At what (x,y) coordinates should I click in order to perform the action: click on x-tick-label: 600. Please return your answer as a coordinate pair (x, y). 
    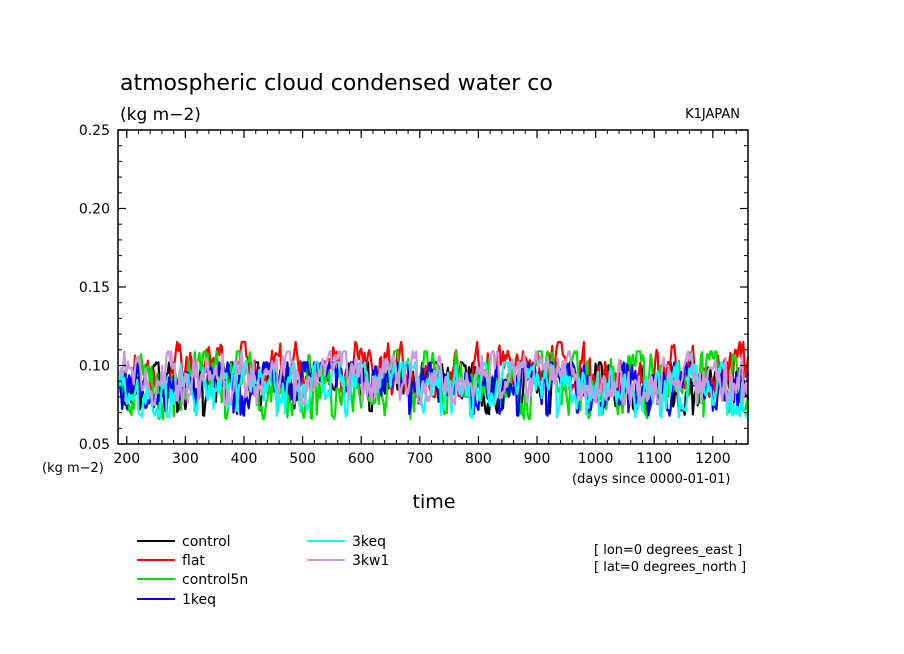
    Looking at the image, I should click on (361, 459).